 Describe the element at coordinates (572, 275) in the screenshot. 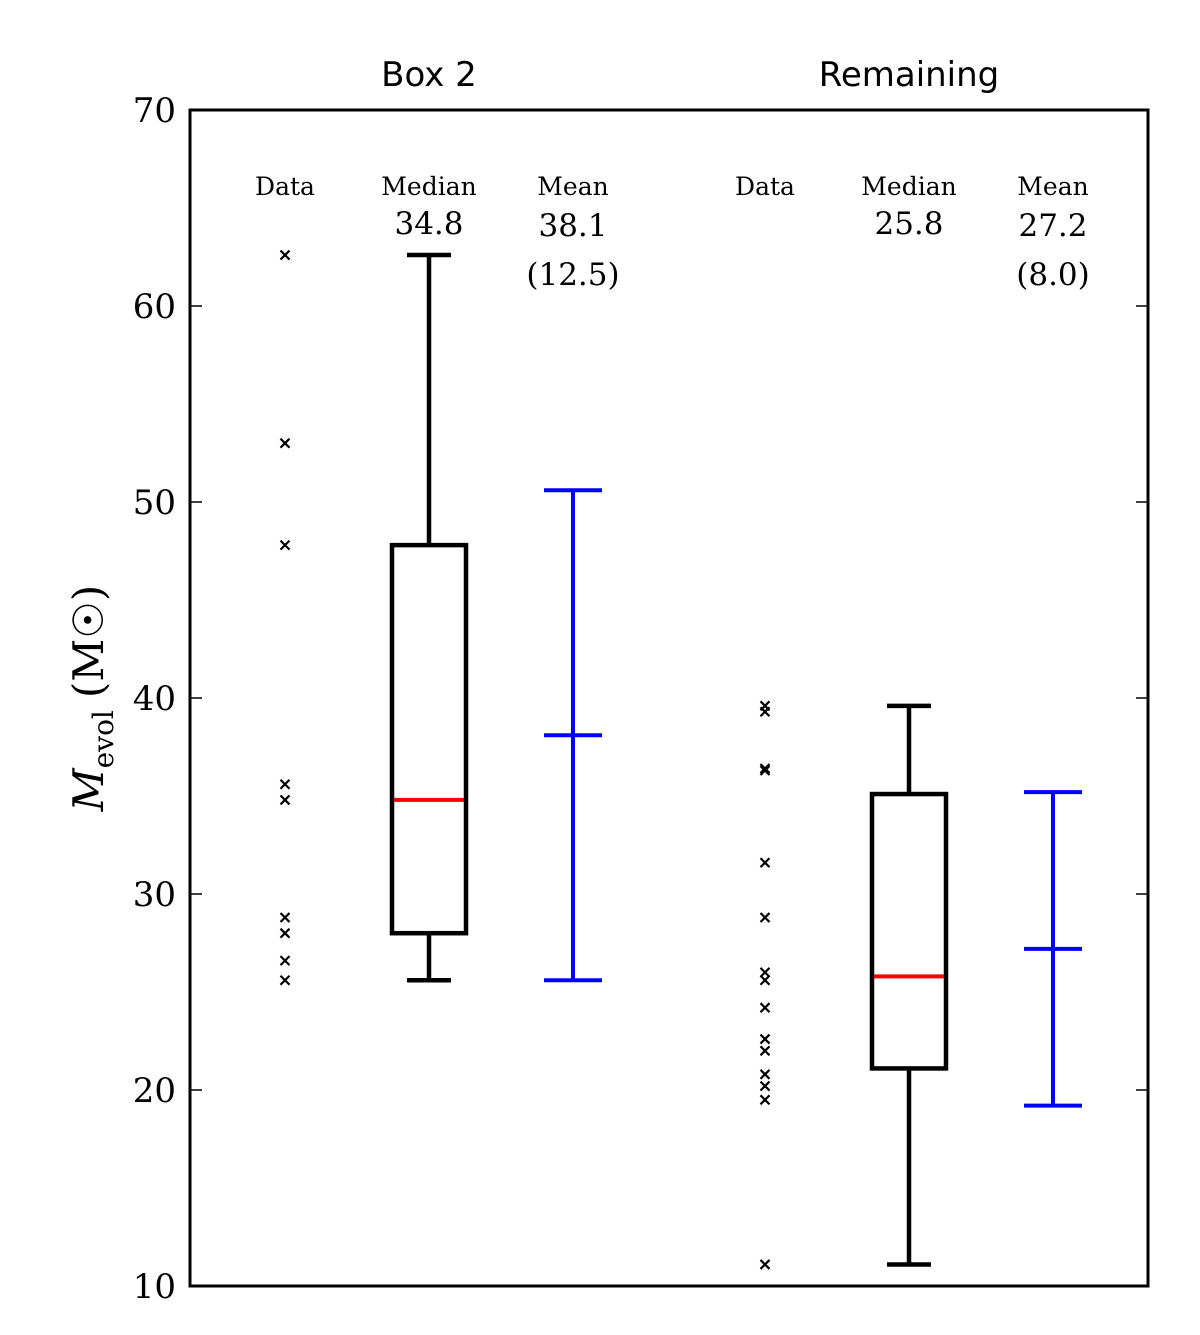

I see `std-value-label: (12.5)` at that location.